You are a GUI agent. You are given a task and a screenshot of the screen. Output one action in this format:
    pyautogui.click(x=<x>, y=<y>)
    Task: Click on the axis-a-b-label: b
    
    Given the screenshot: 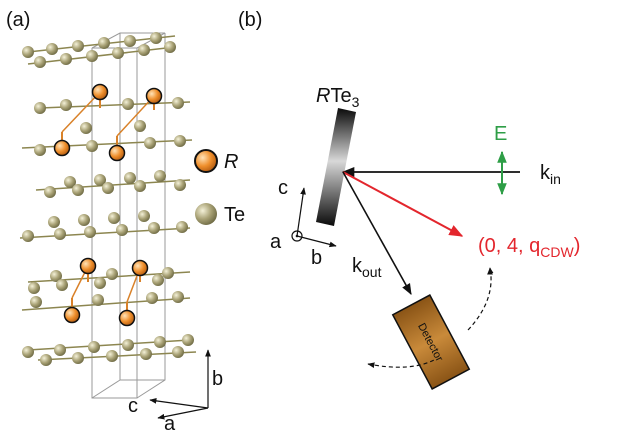 What is the action you would take?
    pyautogui.click(x=217, y=379)
    